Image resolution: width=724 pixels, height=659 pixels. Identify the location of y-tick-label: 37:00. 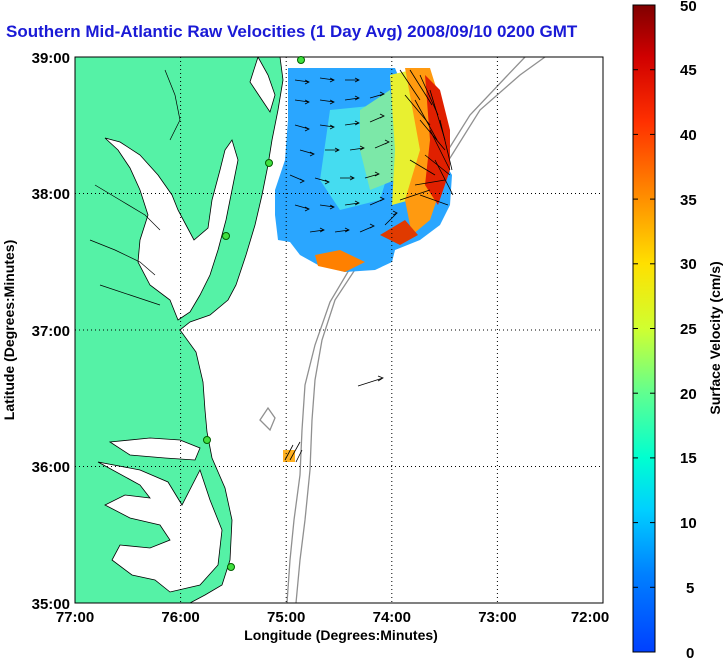
(51, 331).